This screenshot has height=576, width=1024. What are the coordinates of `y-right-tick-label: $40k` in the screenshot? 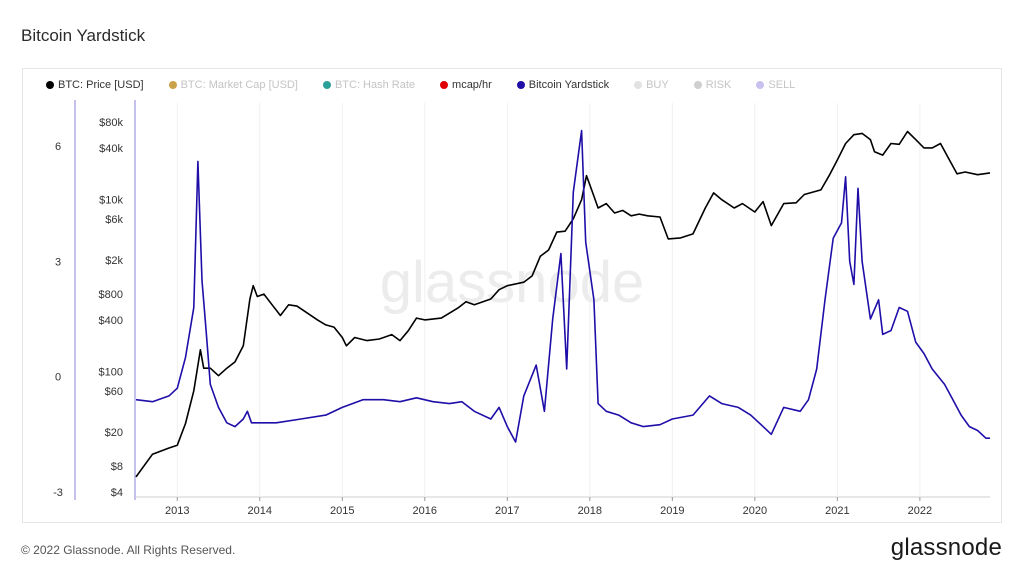 It's located at (111, 149).